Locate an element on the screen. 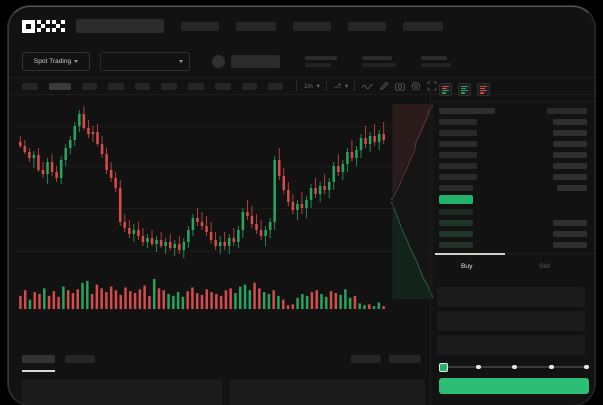 The image size is (603, 405). active-tab-indicator is located at coordinates (38, 371).